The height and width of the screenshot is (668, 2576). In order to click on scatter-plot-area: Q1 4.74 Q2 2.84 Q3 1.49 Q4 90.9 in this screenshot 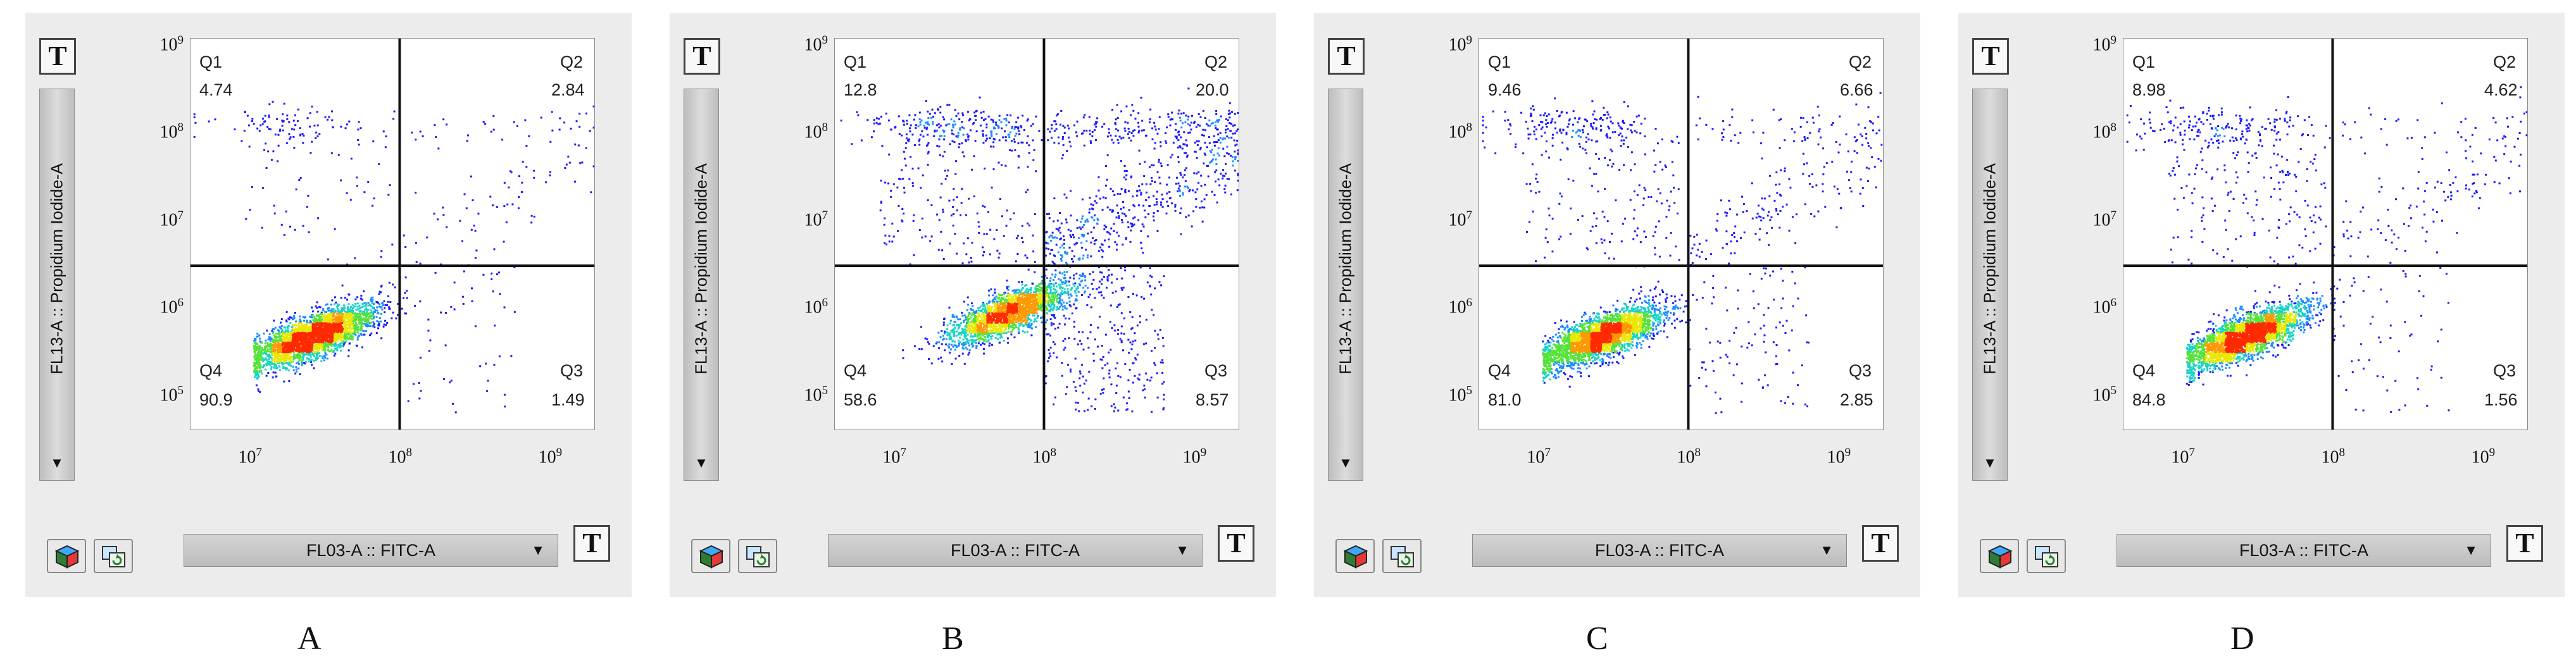, I will do `click(392, 234)`.